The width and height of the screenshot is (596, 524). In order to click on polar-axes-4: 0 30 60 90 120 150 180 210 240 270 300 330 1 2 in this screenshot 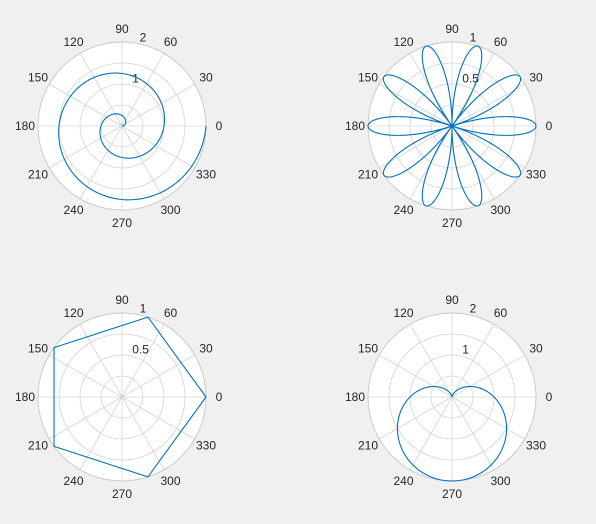, I will do `click(449, 397)`.